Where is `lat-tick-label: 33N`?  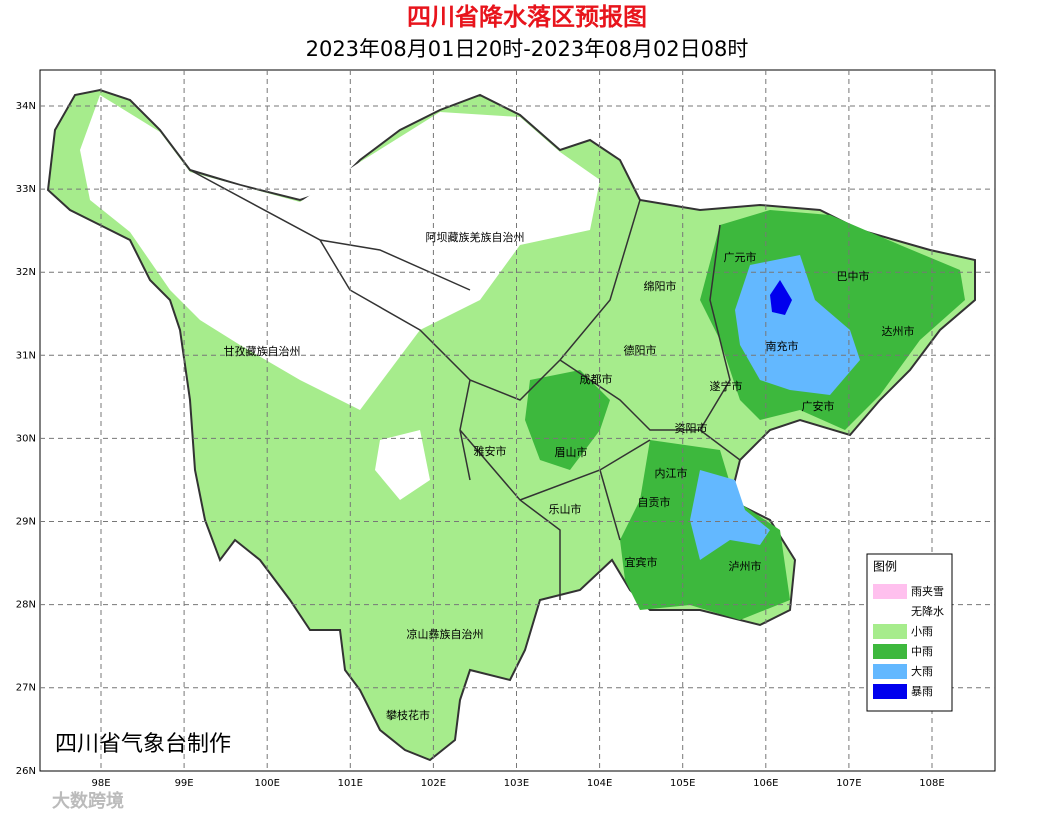
lat-tick-label: 33N is located at coordinates (26, 189).